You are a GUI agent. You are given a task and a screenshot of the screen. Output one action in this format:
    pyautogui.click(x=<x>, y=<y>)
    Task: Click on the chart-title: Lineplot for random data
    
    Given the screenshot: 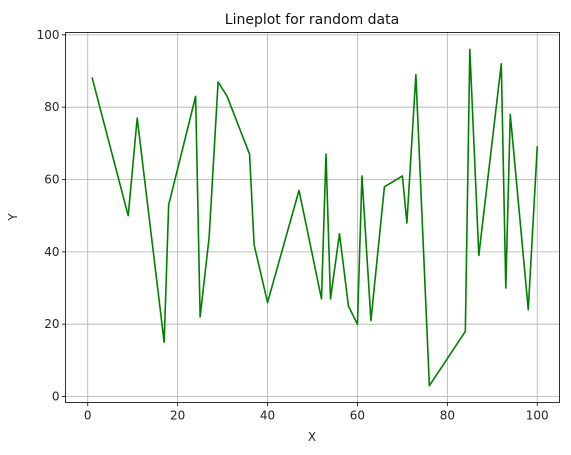 What is the action you would take?
    pyautogui.click(x=312, y=20)
    